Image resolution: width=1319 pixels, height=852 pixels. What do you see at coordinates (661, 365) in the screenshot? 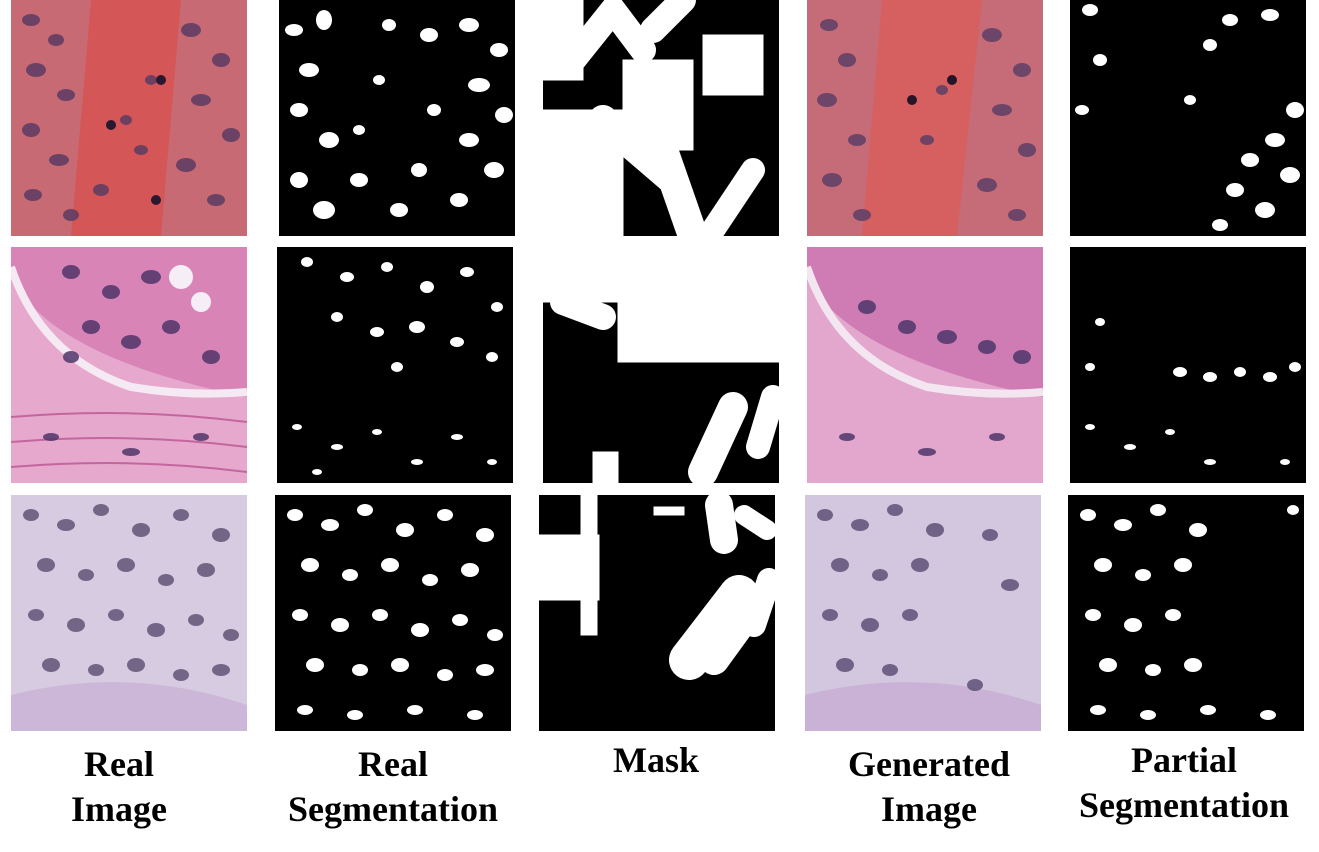
I see `mask-row2` at bounding box center [661, 365].